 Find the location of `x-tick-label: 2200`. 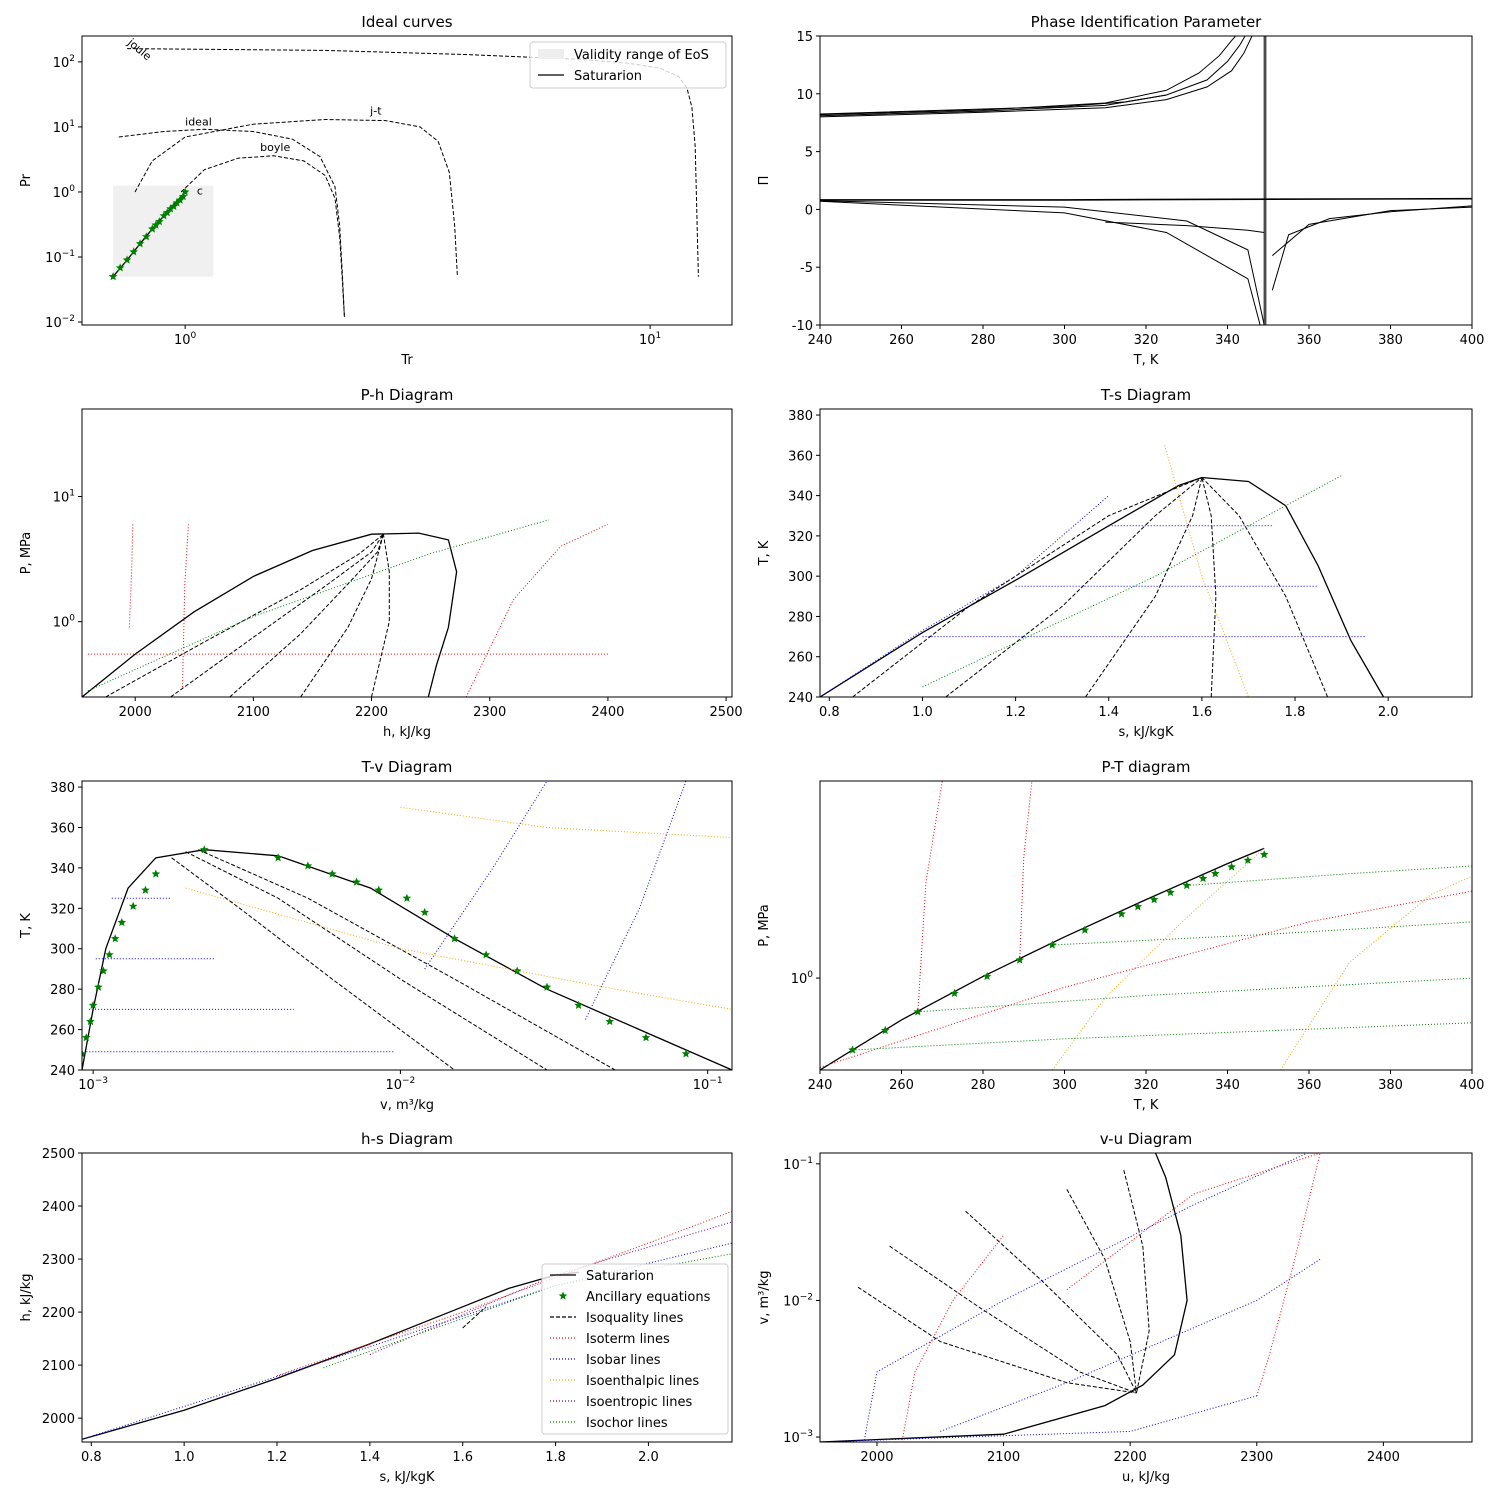

x-tick-label: 2200 is located at coordinates (371, 712).